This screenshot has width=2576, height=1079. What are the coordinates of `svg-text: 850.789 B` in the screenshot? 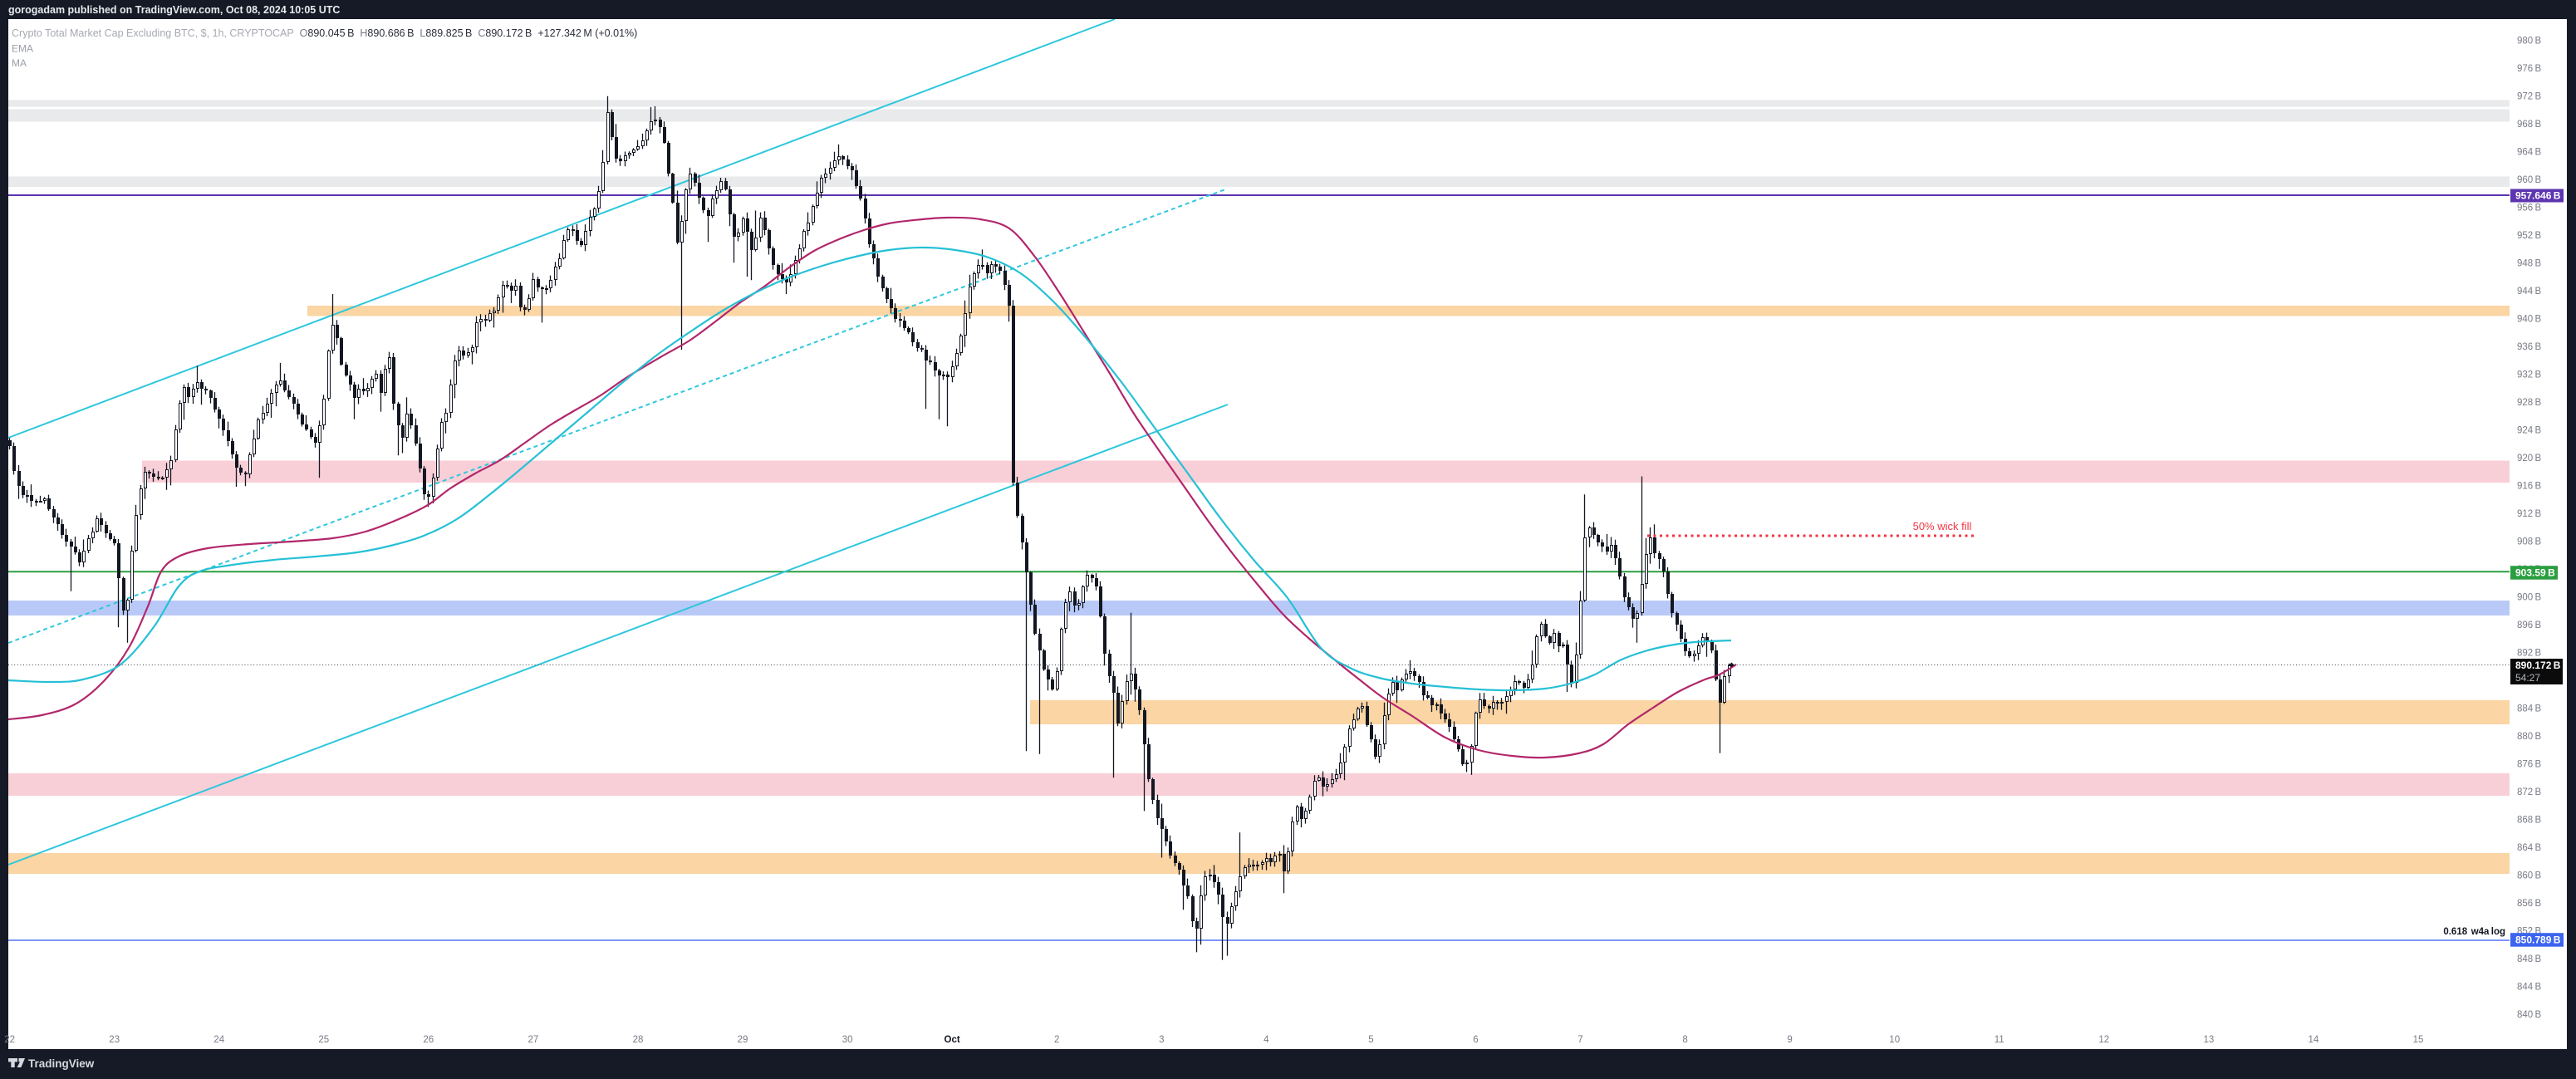 It's located at (2538, 940).